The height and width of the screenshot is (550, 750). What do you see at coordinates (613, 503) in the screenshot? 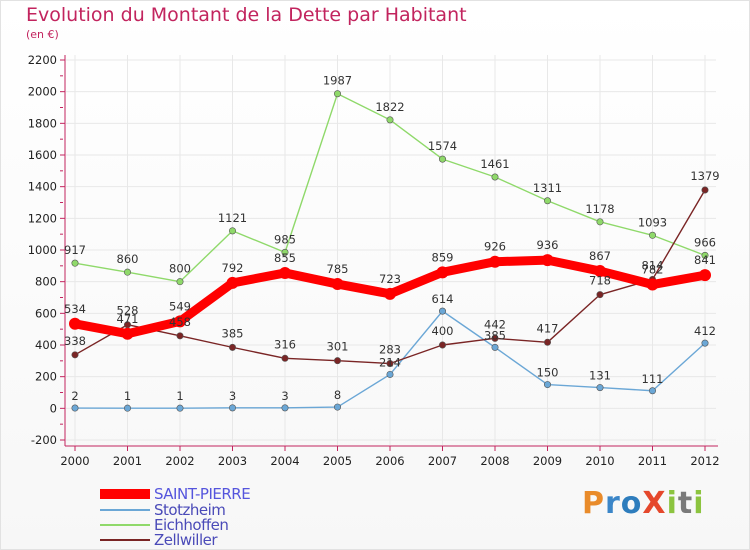
I see `logo-letter: r` at bounding box center [613, 503].